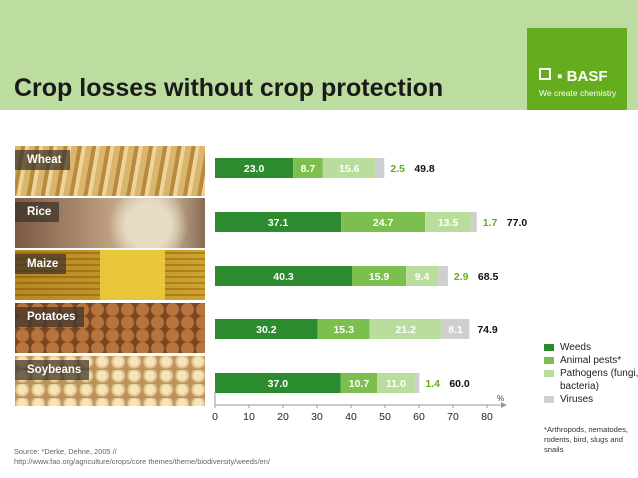 This screenshot has width=638, height=478. What do you see at coordinates (517, 223) in the screenshot?
I see `total-label-rice: 77.0` at bounding box center [517, 223].